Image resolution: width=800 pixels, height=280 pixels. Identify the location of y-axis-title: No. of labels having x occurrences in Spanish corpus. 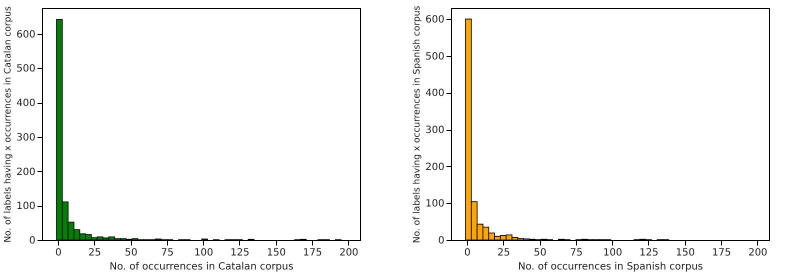
(417, 125).